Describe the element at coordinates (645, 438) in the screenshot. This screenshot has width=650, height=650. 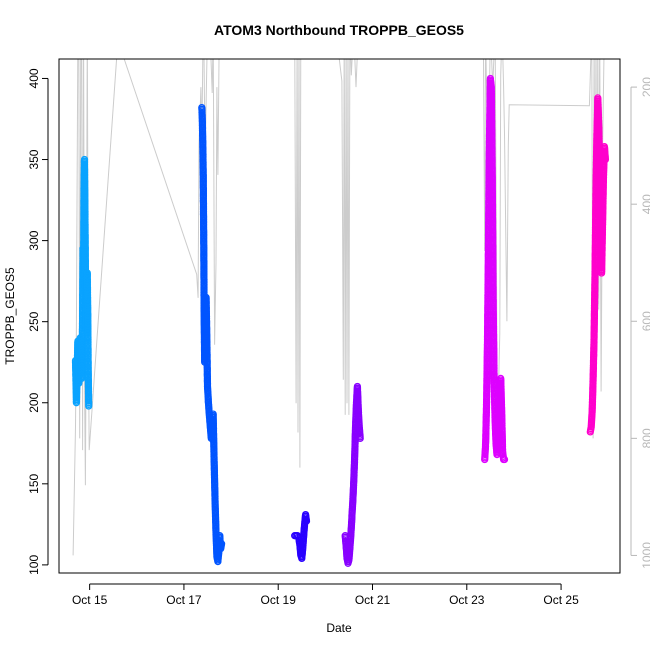
I see `y-right-tick-label: 800` at that location.